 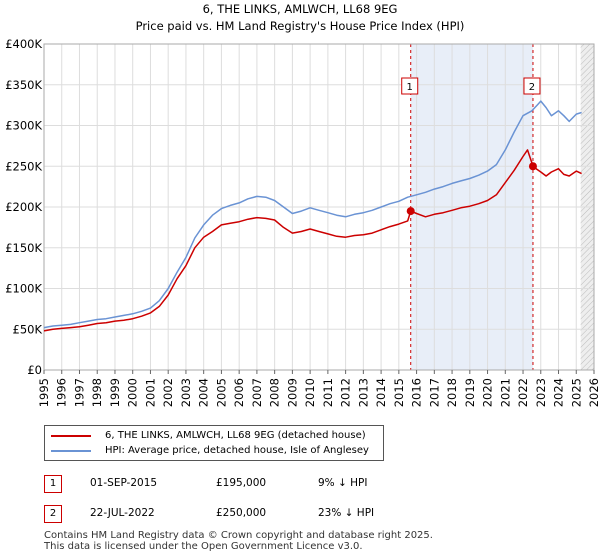 I want to click on sale-row: 1 01-SEP-2015 £195,000 9% ↓ HPI, so click(x=304, y=484).